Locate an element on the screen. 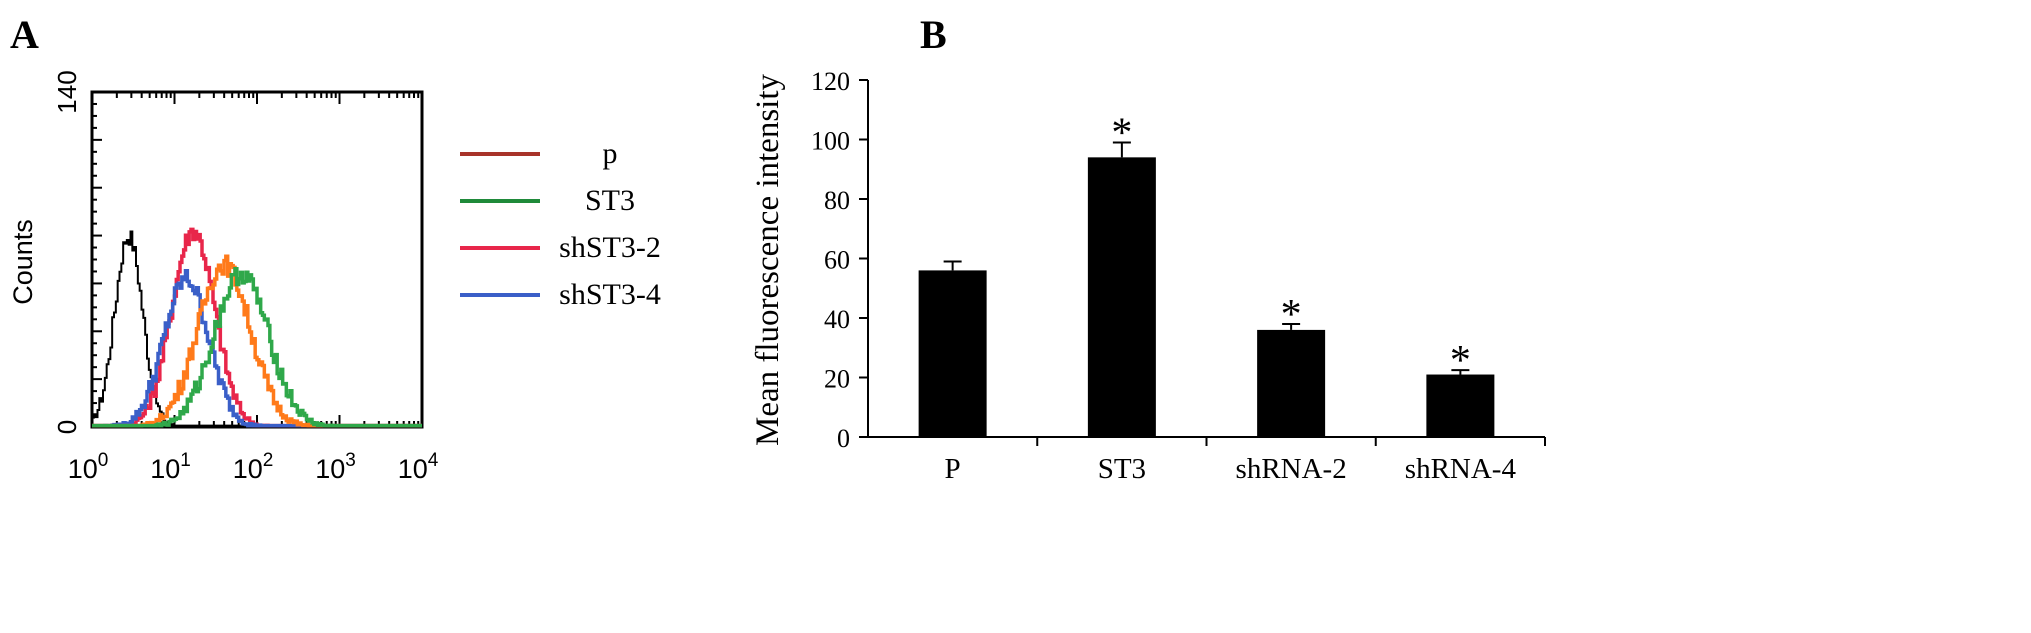  histogram-x-tick-label: 10⁴ is located at coordinates (418, 467).